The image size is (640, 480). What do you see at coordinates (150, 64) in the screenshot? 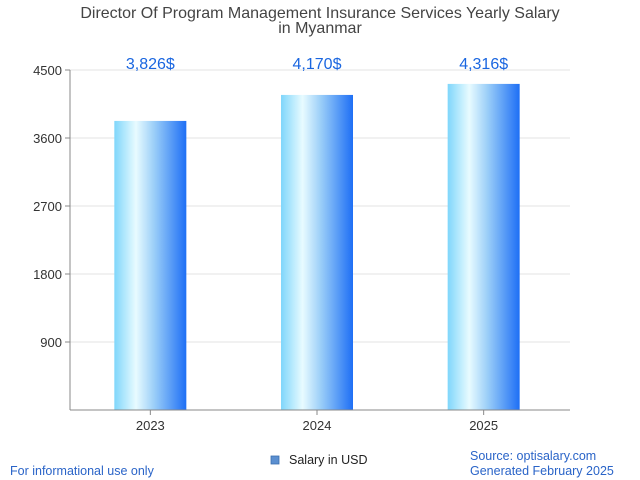
I see `value-label-2023: 3,826$` at bounding box center [150, 64].